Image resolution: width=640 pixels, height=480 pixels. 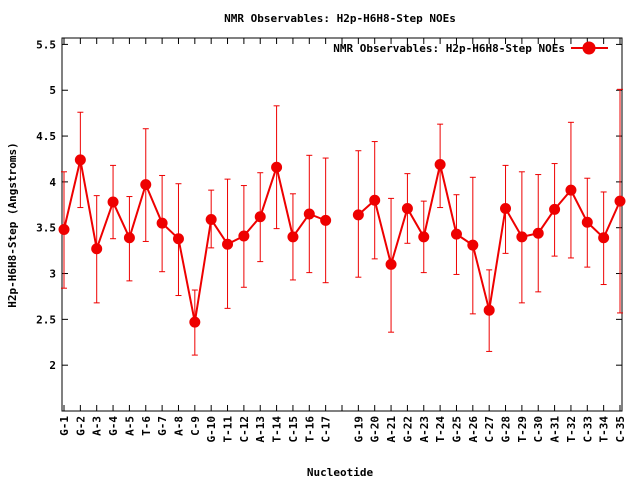 What do you see at coordinates (97, 426) in the screenshot?
I see `x-tick-label: A-3` at bounding box center [97, 426].